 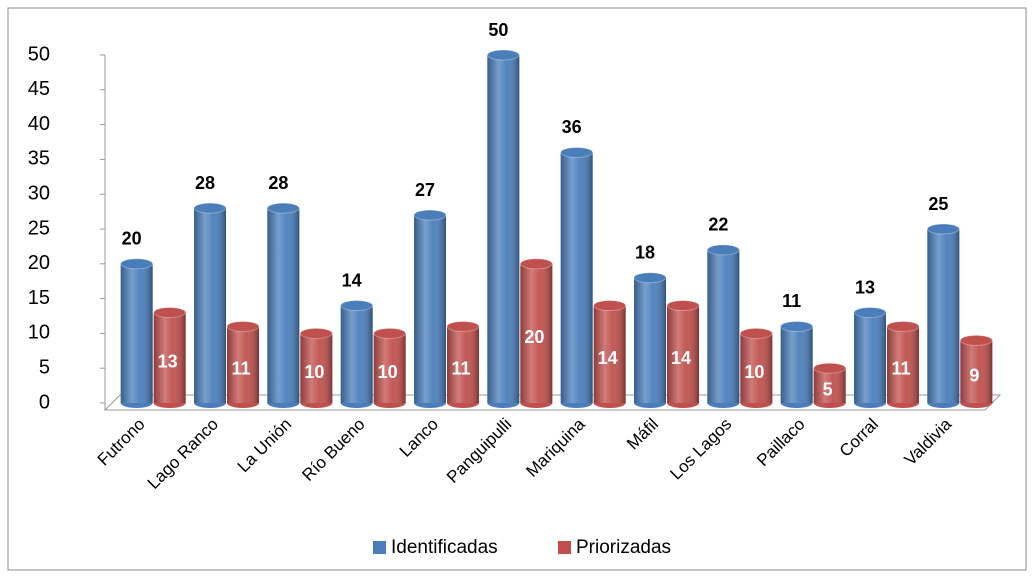 What do you see at coordinates (938, 204) in the screenshot?
I see `data-label: 25` at bounding box center [938, 204].